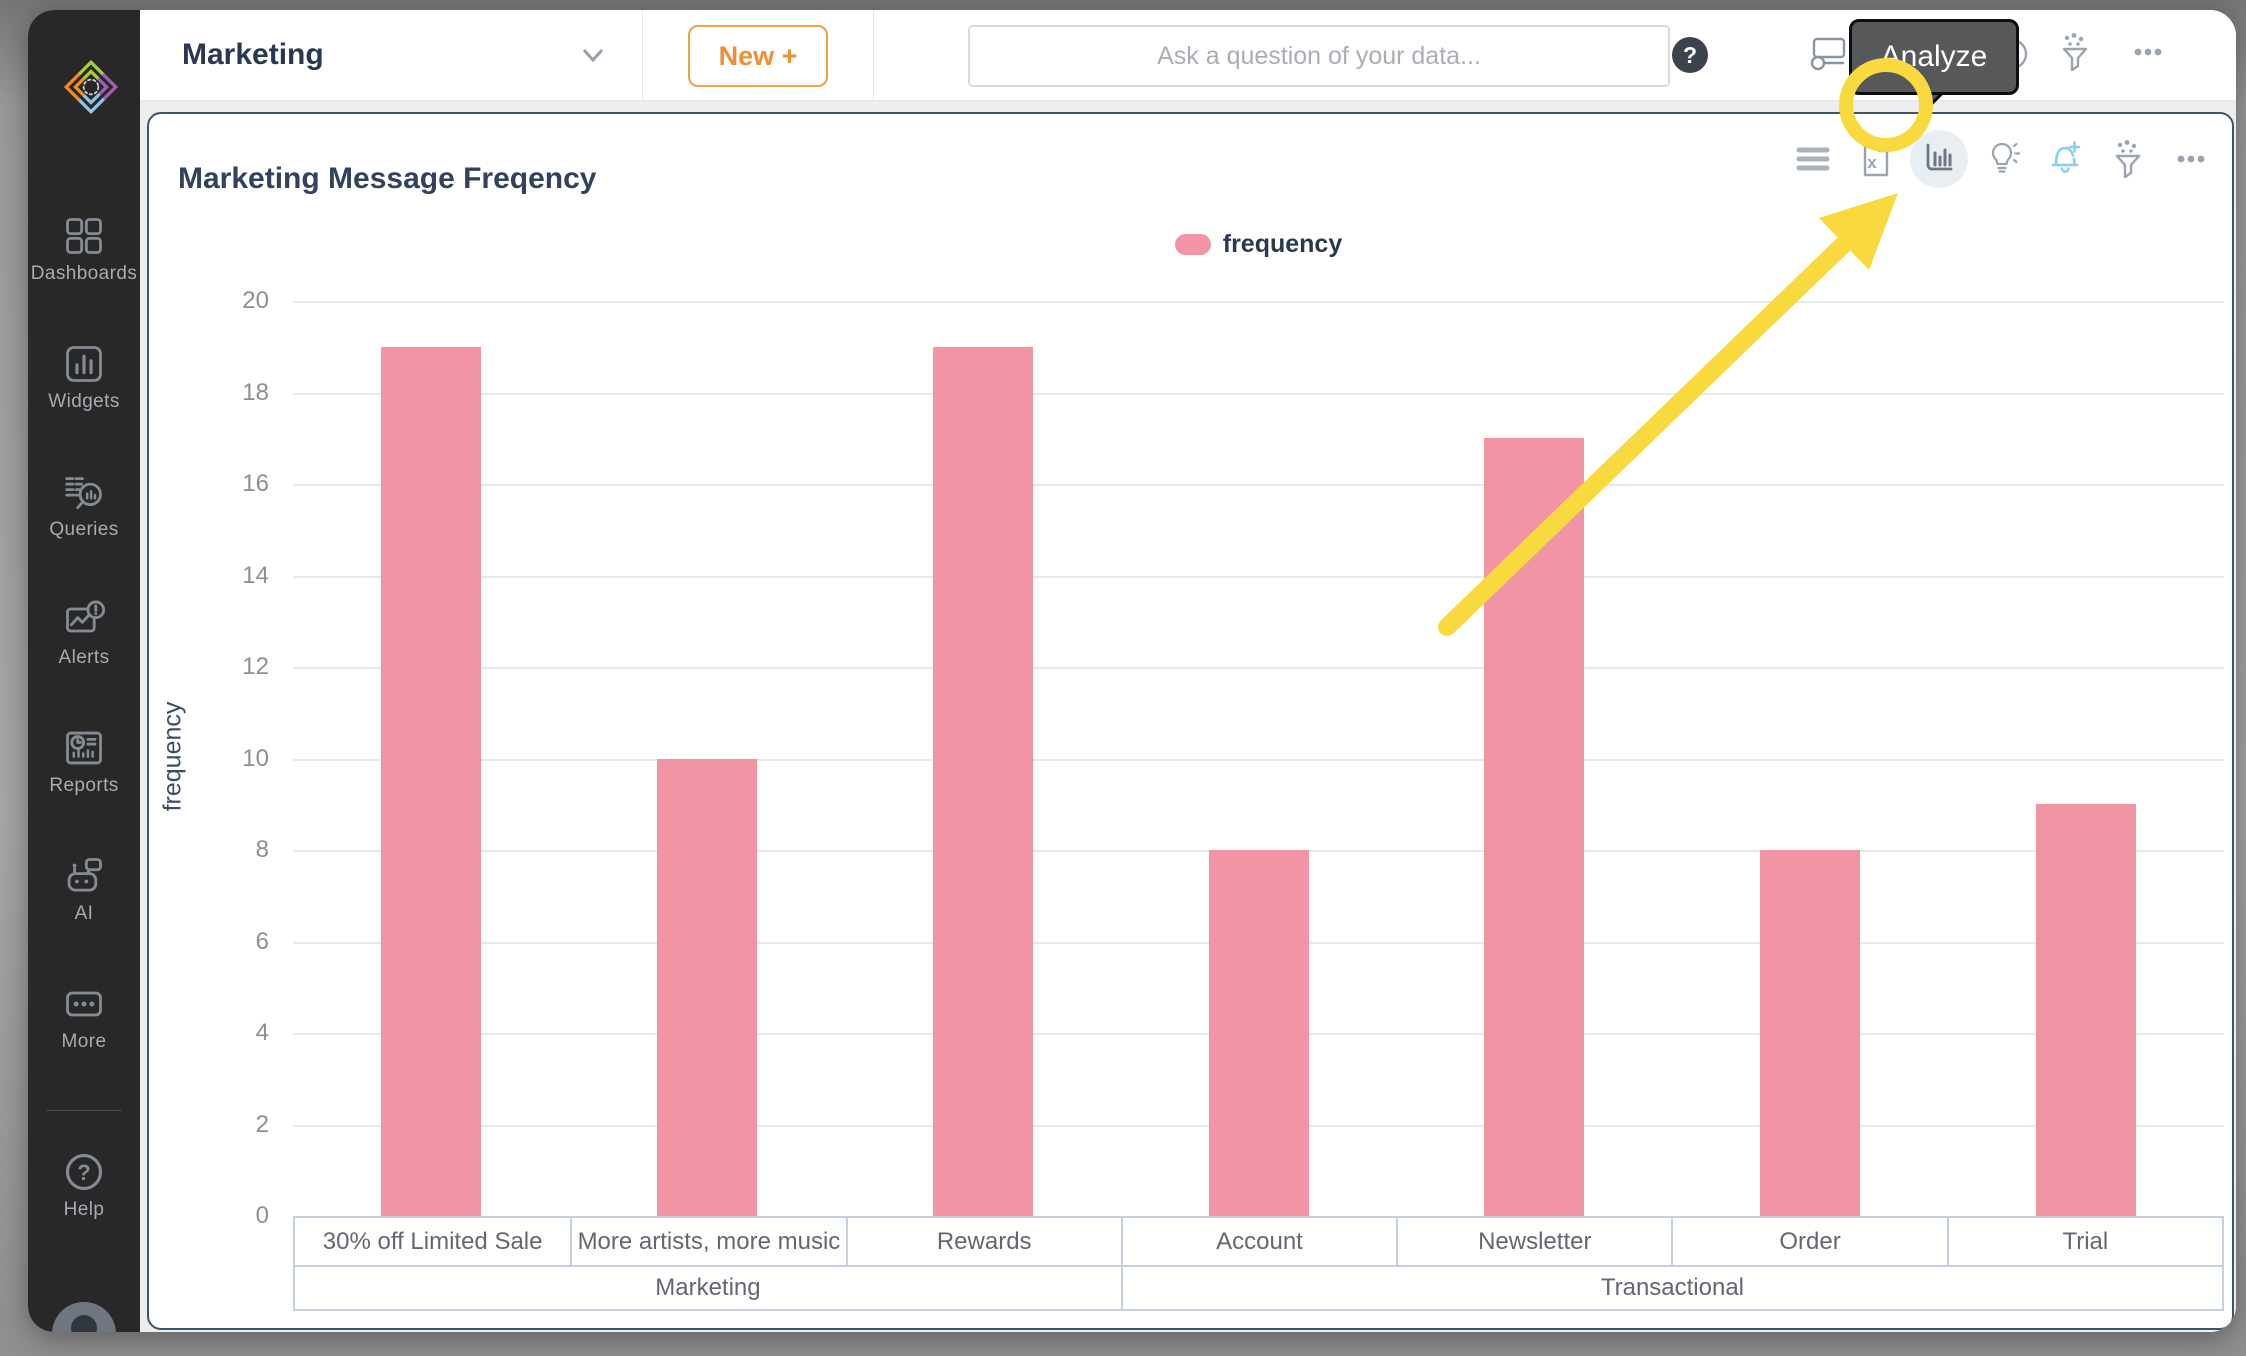 This screenshot has height=1356, width=2246. Describe the element at coordinates (1830, 52) in the screenshot. I see `schedule-icon` at that location.